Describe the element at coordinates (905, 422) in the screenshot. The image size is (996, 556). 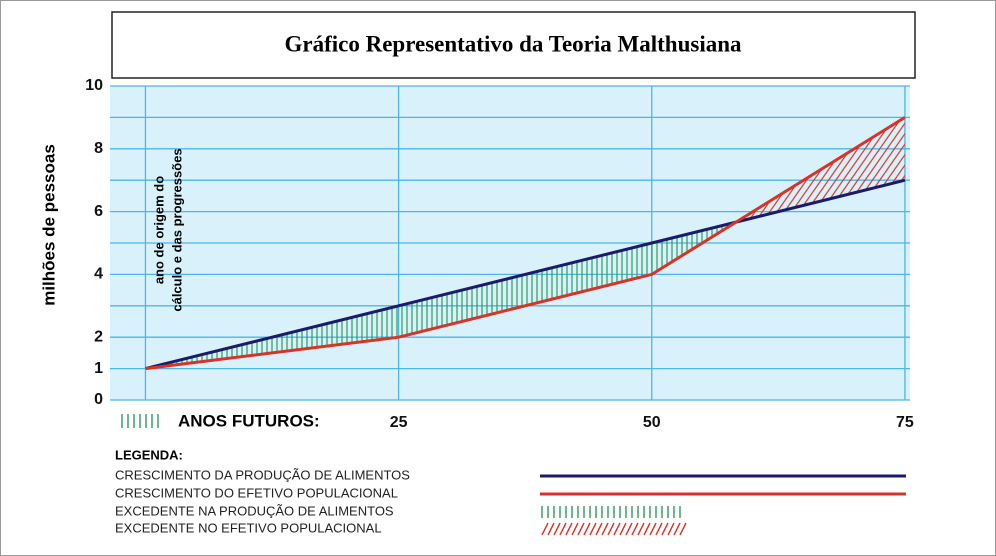
I see `x-tick-label: 75` at that location.